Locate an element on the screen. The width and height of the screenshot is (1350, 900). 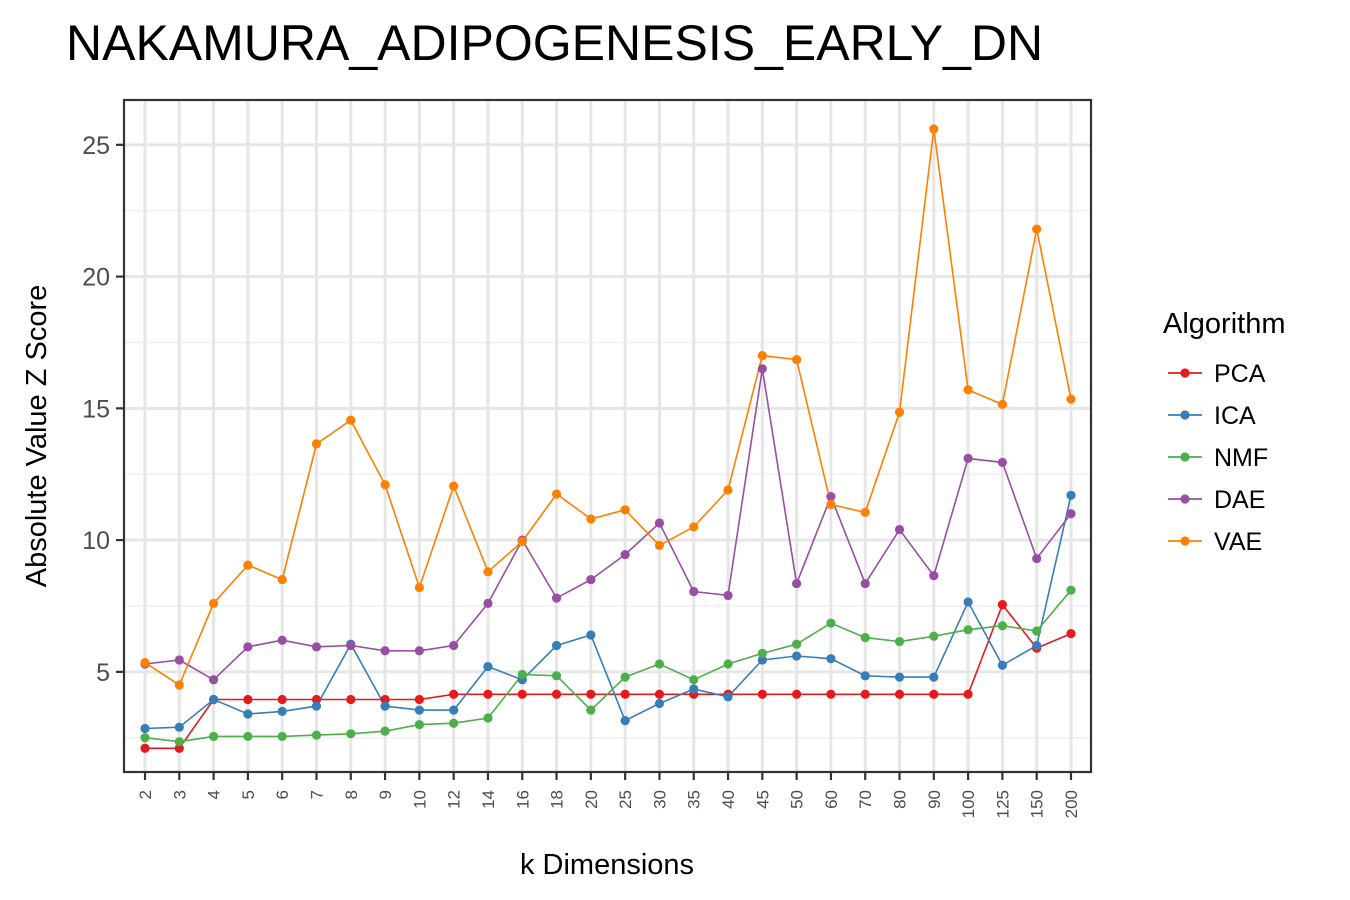
x-tick-label: 45 is located at coordinates (762, 799).